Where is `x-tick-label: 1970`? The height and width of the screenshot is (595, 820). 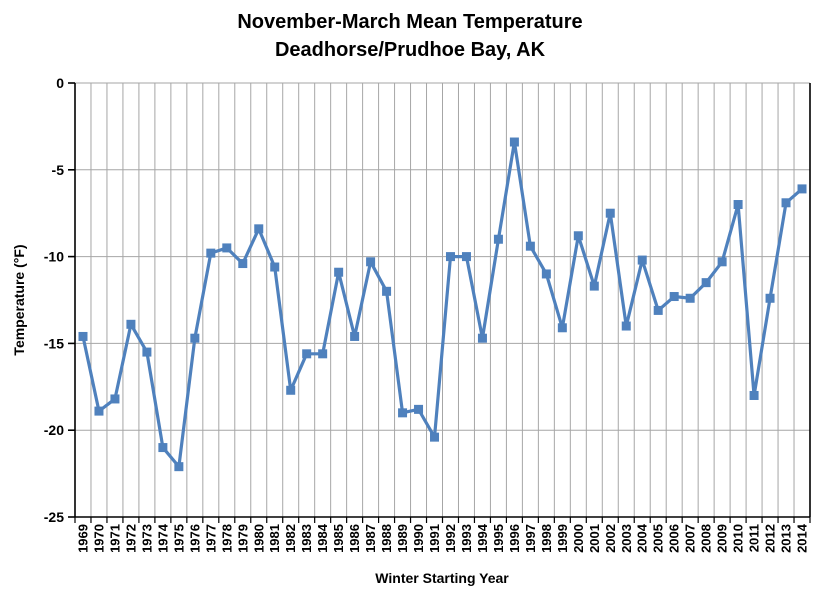
x-tick-label: 1970 is located at coordinates (98, 538).